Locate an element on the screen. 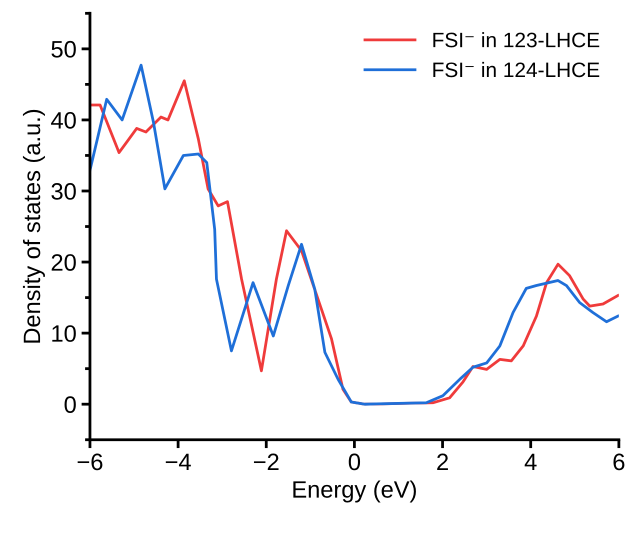 This screenshot has width=638, height=533. x-tick-label: 4 is located at coordinates (530, 462).